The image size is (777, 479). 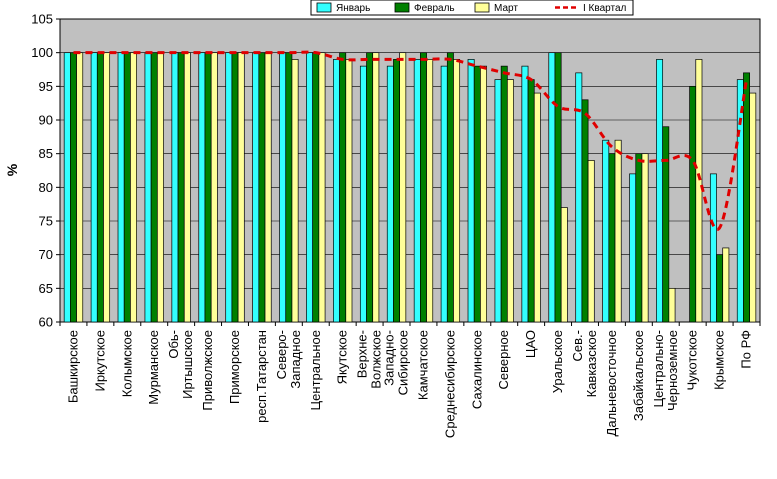 I want to click on x-tick-label-line: Сибирское, so click(x=403, y=362).